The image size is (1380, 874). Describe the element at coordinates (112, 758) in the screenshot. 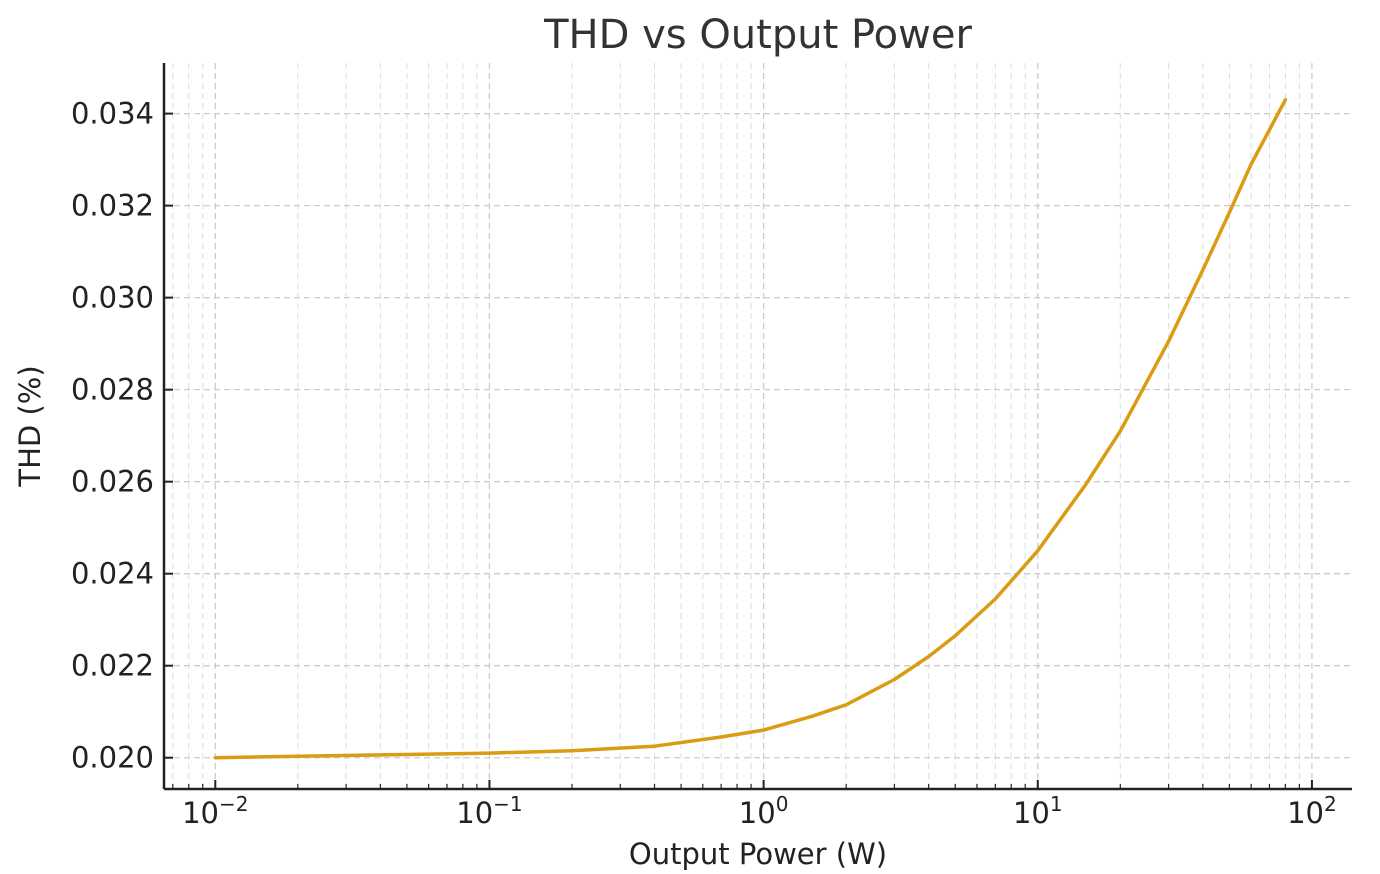

I see `y-tick-label: 0.020` at that location.